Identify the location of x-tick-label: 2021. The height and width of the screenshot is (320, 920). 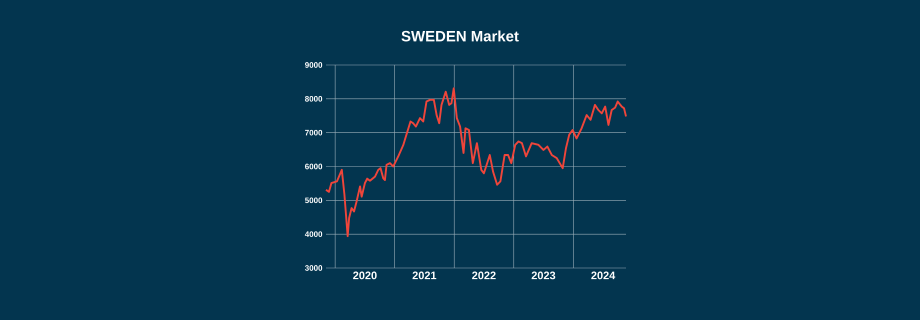
(424, 276).